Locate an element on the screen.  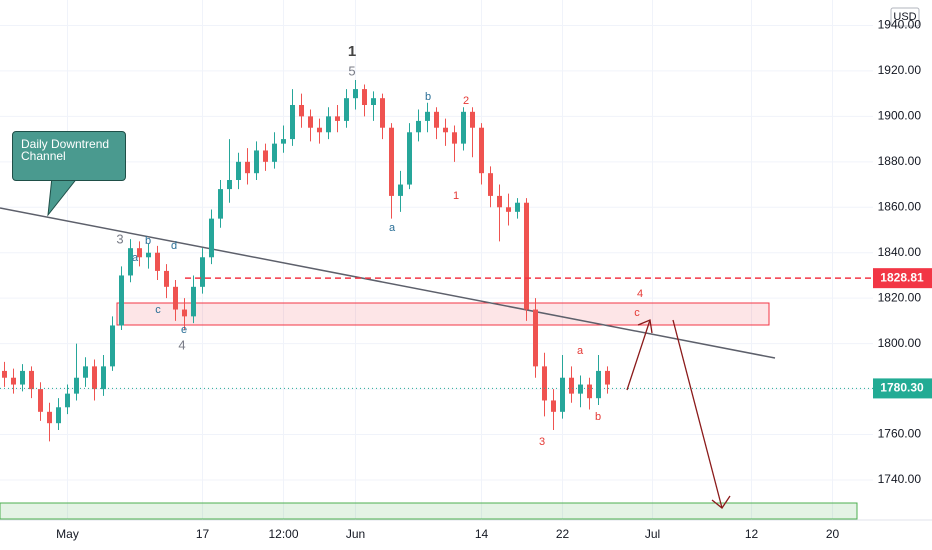
price-tag-label: 1780.30 is located at coordinates (902, 388).